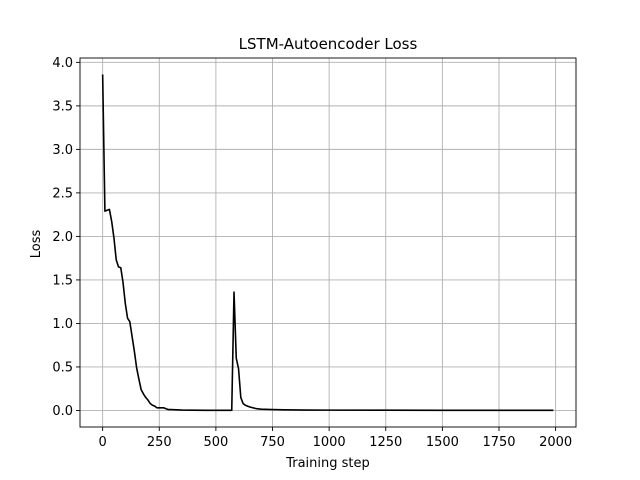 Image resolution: width=640 pixels, height=480 pixels. What do you see at coordinates (62, 367) in the screenshot?
I see `y-tick-label: 0.5` at bounding box center [62, 367].